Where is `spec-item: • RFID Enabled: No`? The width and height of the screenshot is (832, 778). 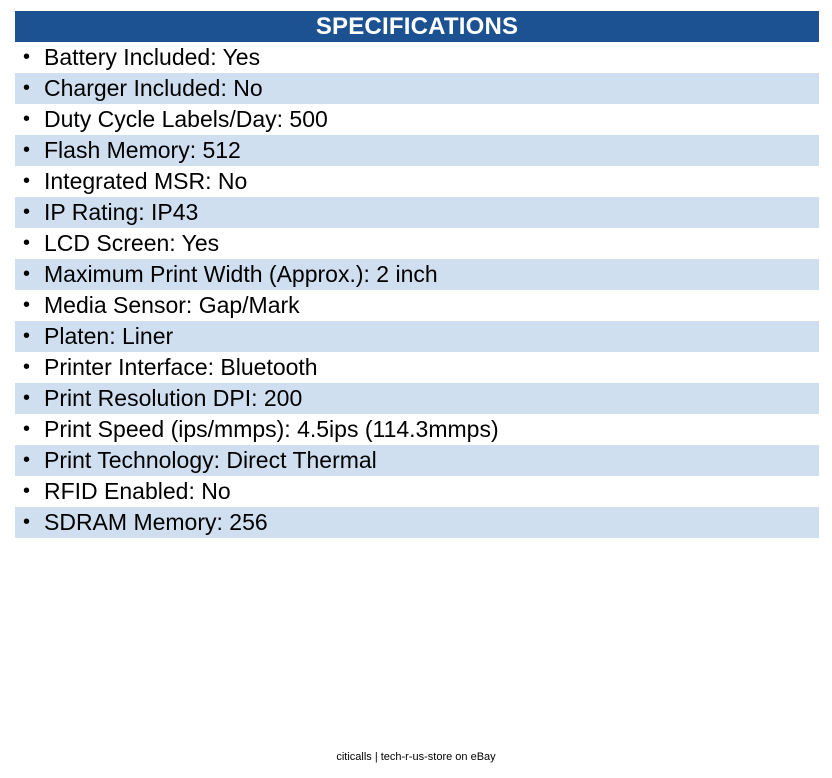
spec-item: • RFID Enabled: No is located at coordinates (417, 491).